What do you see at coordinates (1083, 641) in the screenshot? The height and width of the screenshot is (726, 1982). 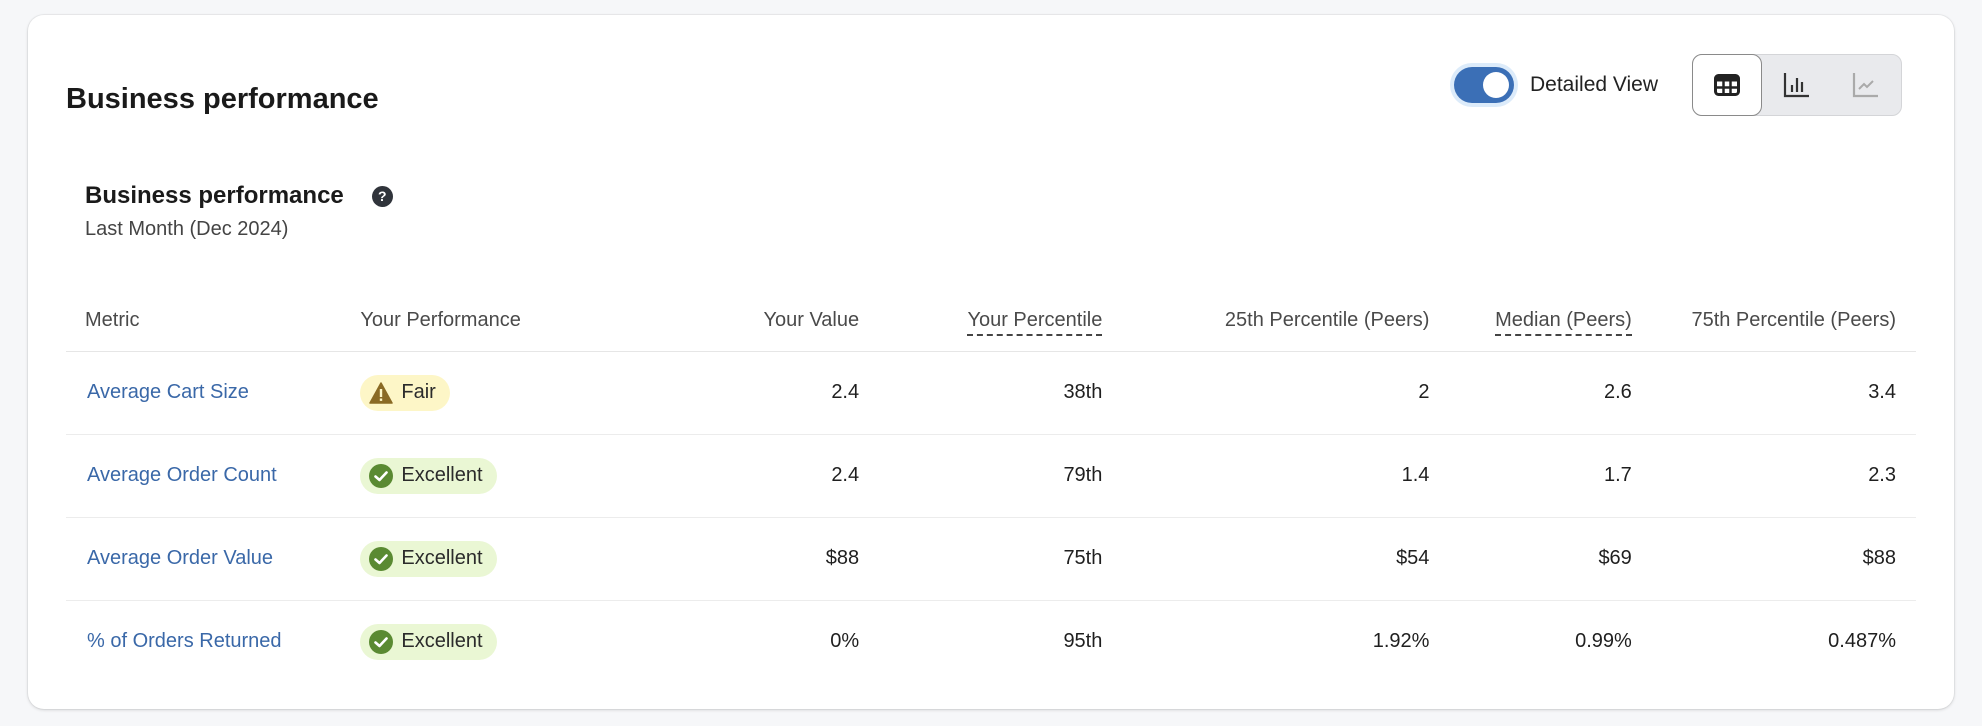 I see `your-percentile-cell: 95th` at bounding box center [1083, 641].